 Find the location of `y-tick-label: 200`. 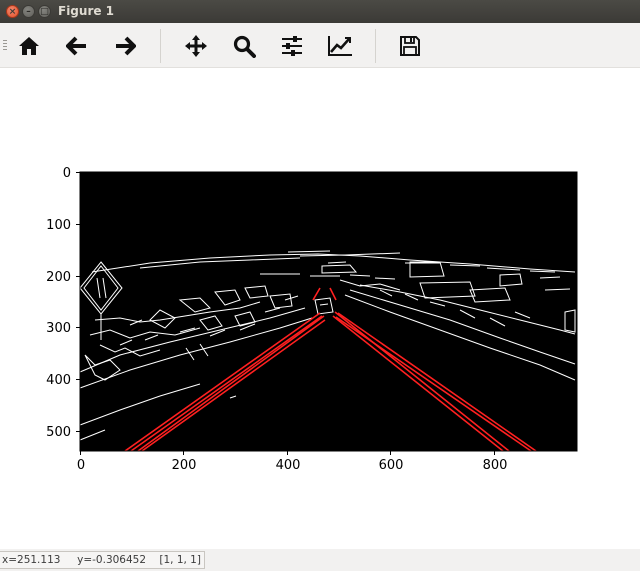

y-tick-label: 200 is located at coordinates (58, 277).